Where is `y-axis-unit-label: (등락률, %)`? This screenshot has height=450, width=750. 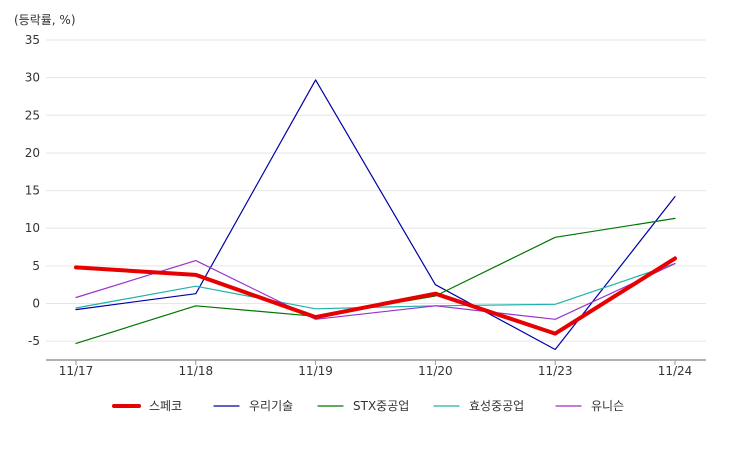
y-axis-unit-label: (등락률, %) is located at coordinates (45, 20).